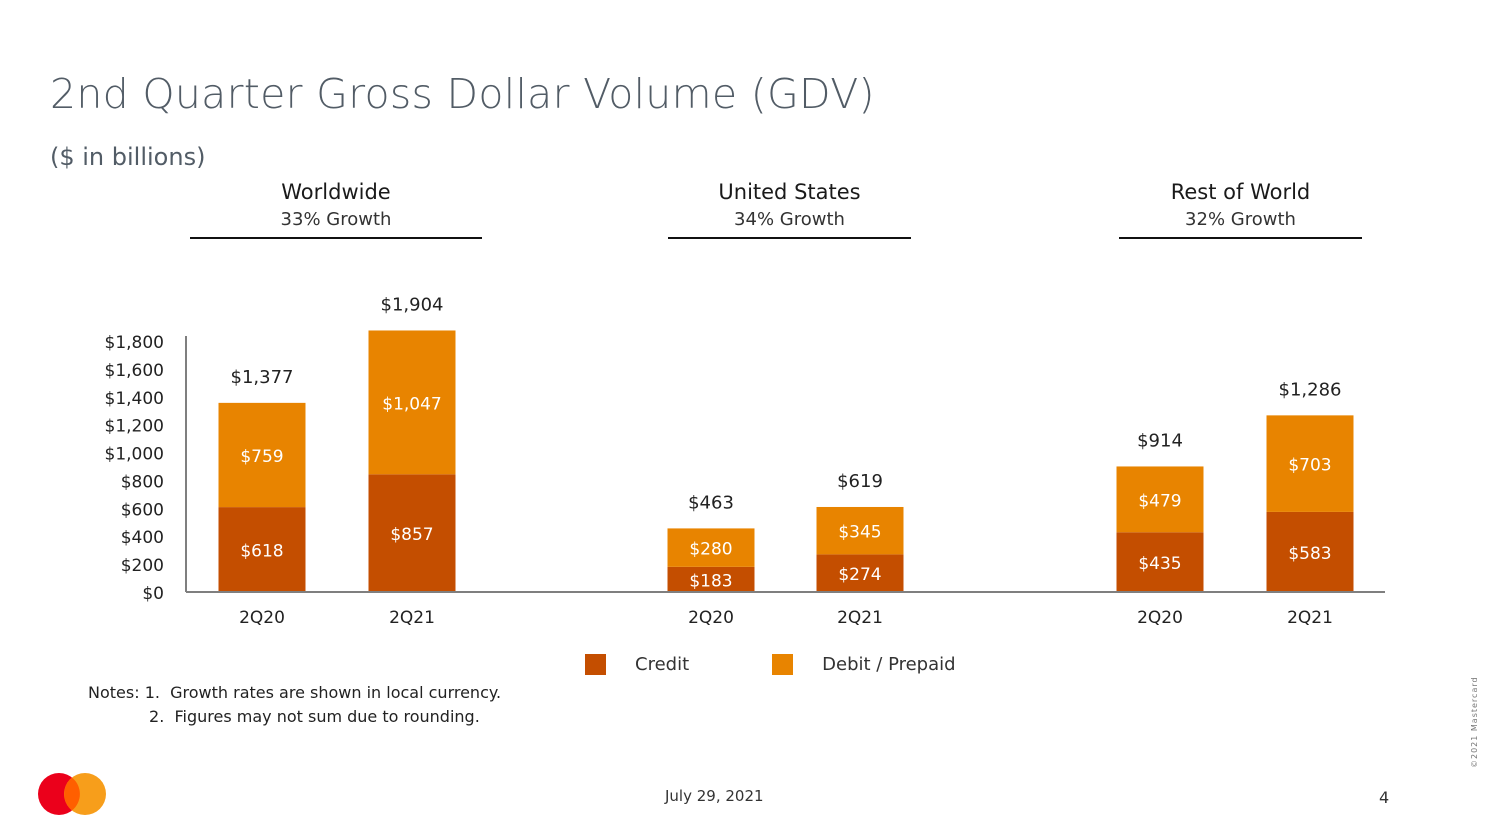  What do you see at coordinates (714, 796) in the screenshot?
I see `footer-date: July 29, 2021` at bounding box center [714, 796].